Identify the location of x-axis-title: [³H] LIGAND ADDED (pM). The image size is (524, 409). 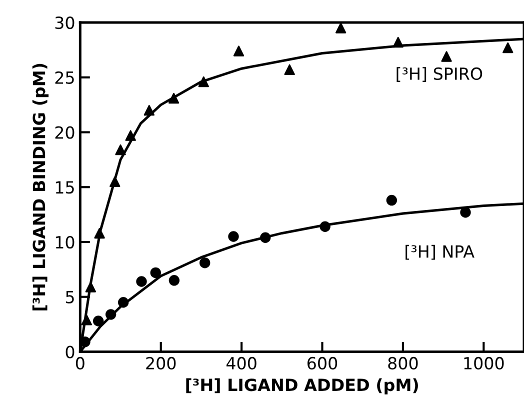
(302, 386).